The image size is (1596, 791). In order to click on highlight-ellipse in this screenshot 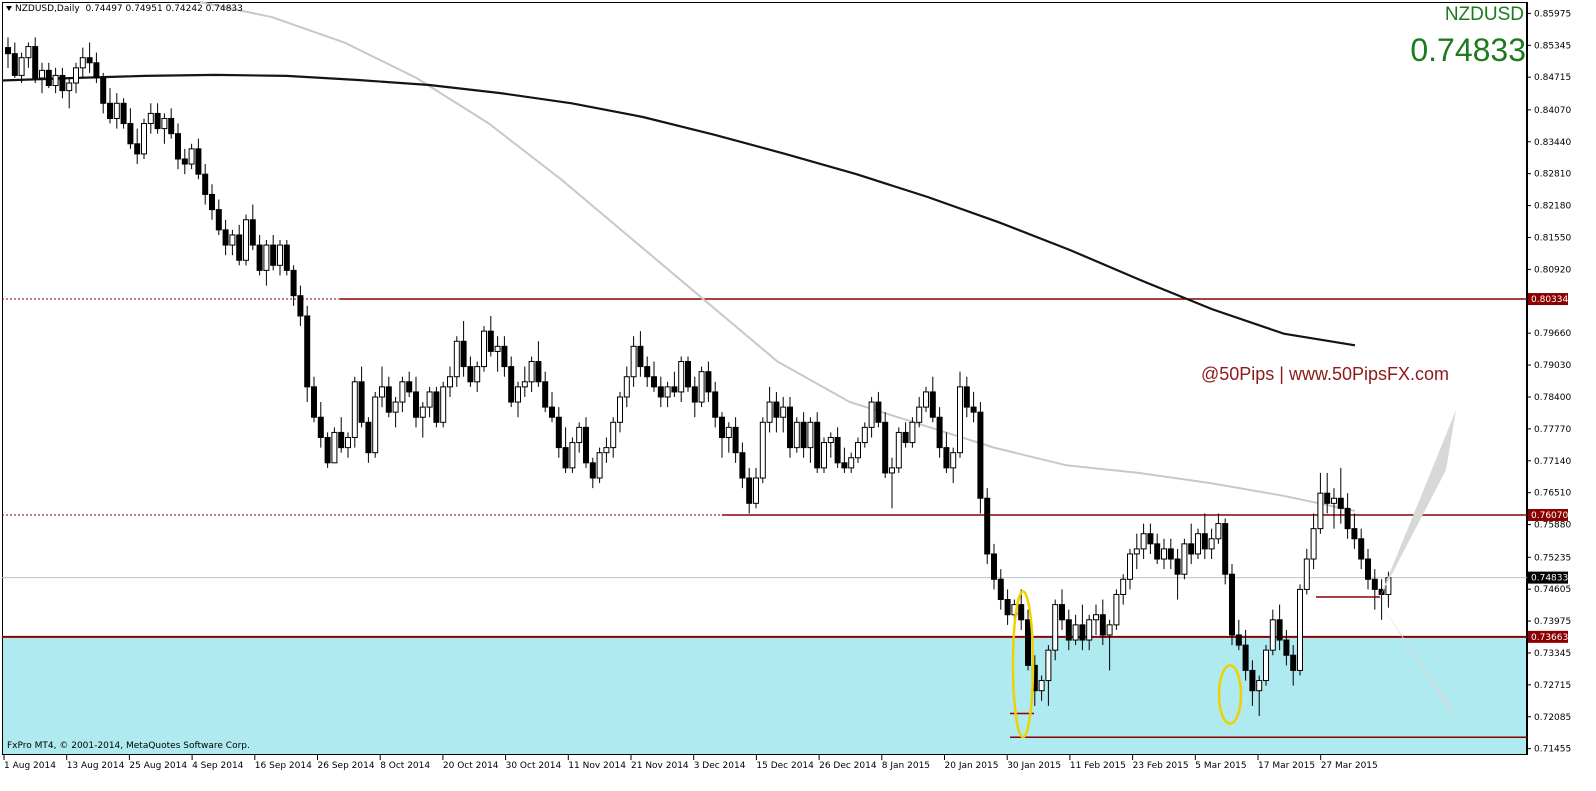, I will do `click(1230, 694)`.